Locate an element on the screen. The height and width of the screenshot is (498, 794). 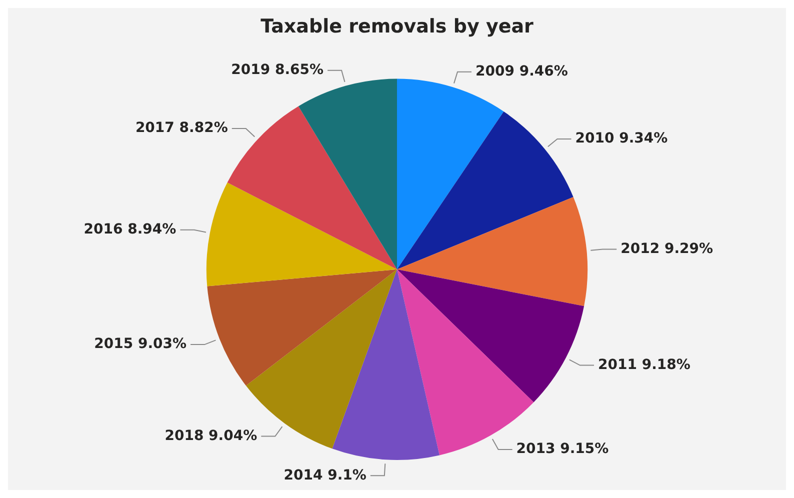
slice-label: 2019 8.65% is located at coordinates (277, 70).